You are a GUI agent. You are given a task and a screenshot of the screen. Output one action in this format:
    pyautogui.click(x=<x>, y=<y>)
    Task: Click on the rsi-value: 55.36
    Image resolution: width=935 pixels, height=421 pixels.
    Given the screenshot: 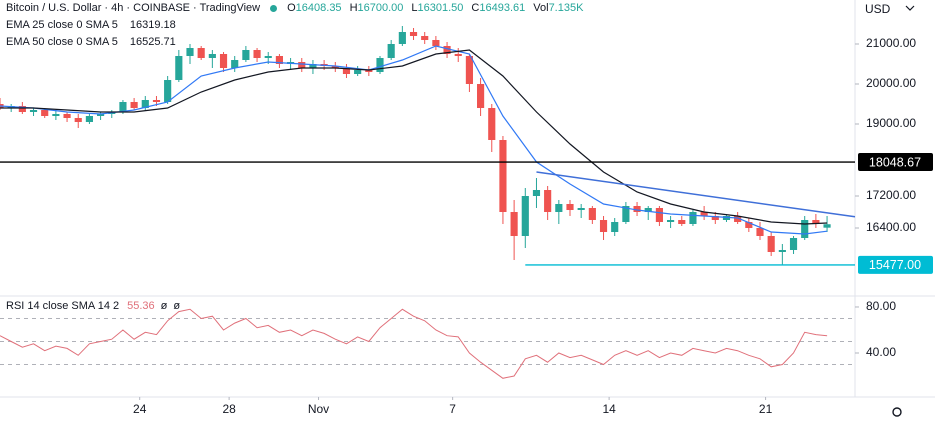 What is the action you would take?
    pyautogui.click(x=141, y=306)
    